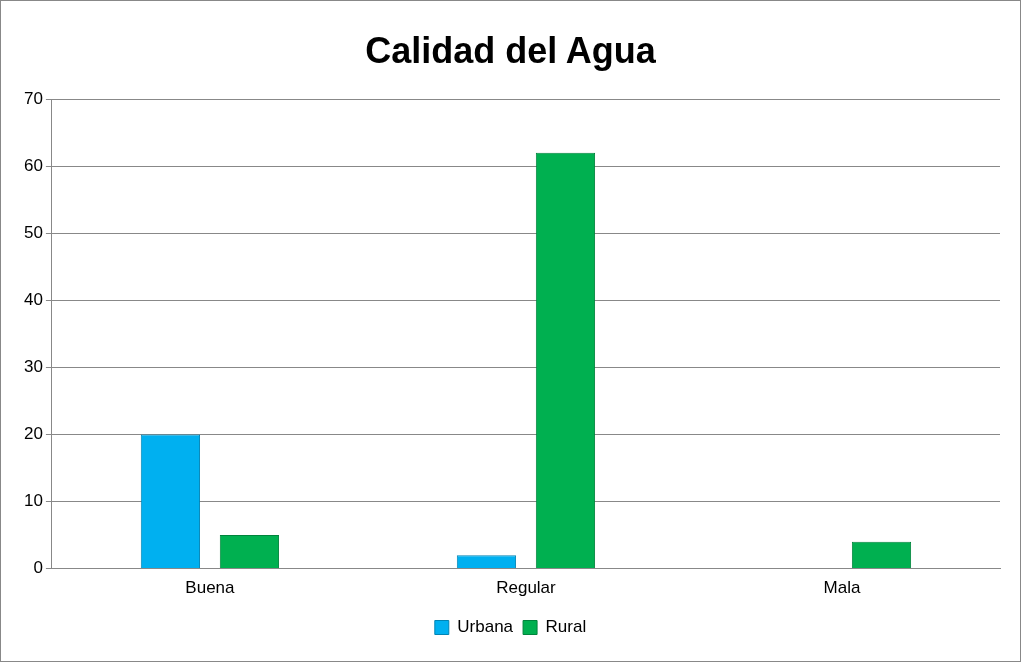 The height and width of the screenshot is (662, 1021). Describe the element at coordinates (842, 588) in the screenshot. I see `x-tick-label: Mala` at that location.